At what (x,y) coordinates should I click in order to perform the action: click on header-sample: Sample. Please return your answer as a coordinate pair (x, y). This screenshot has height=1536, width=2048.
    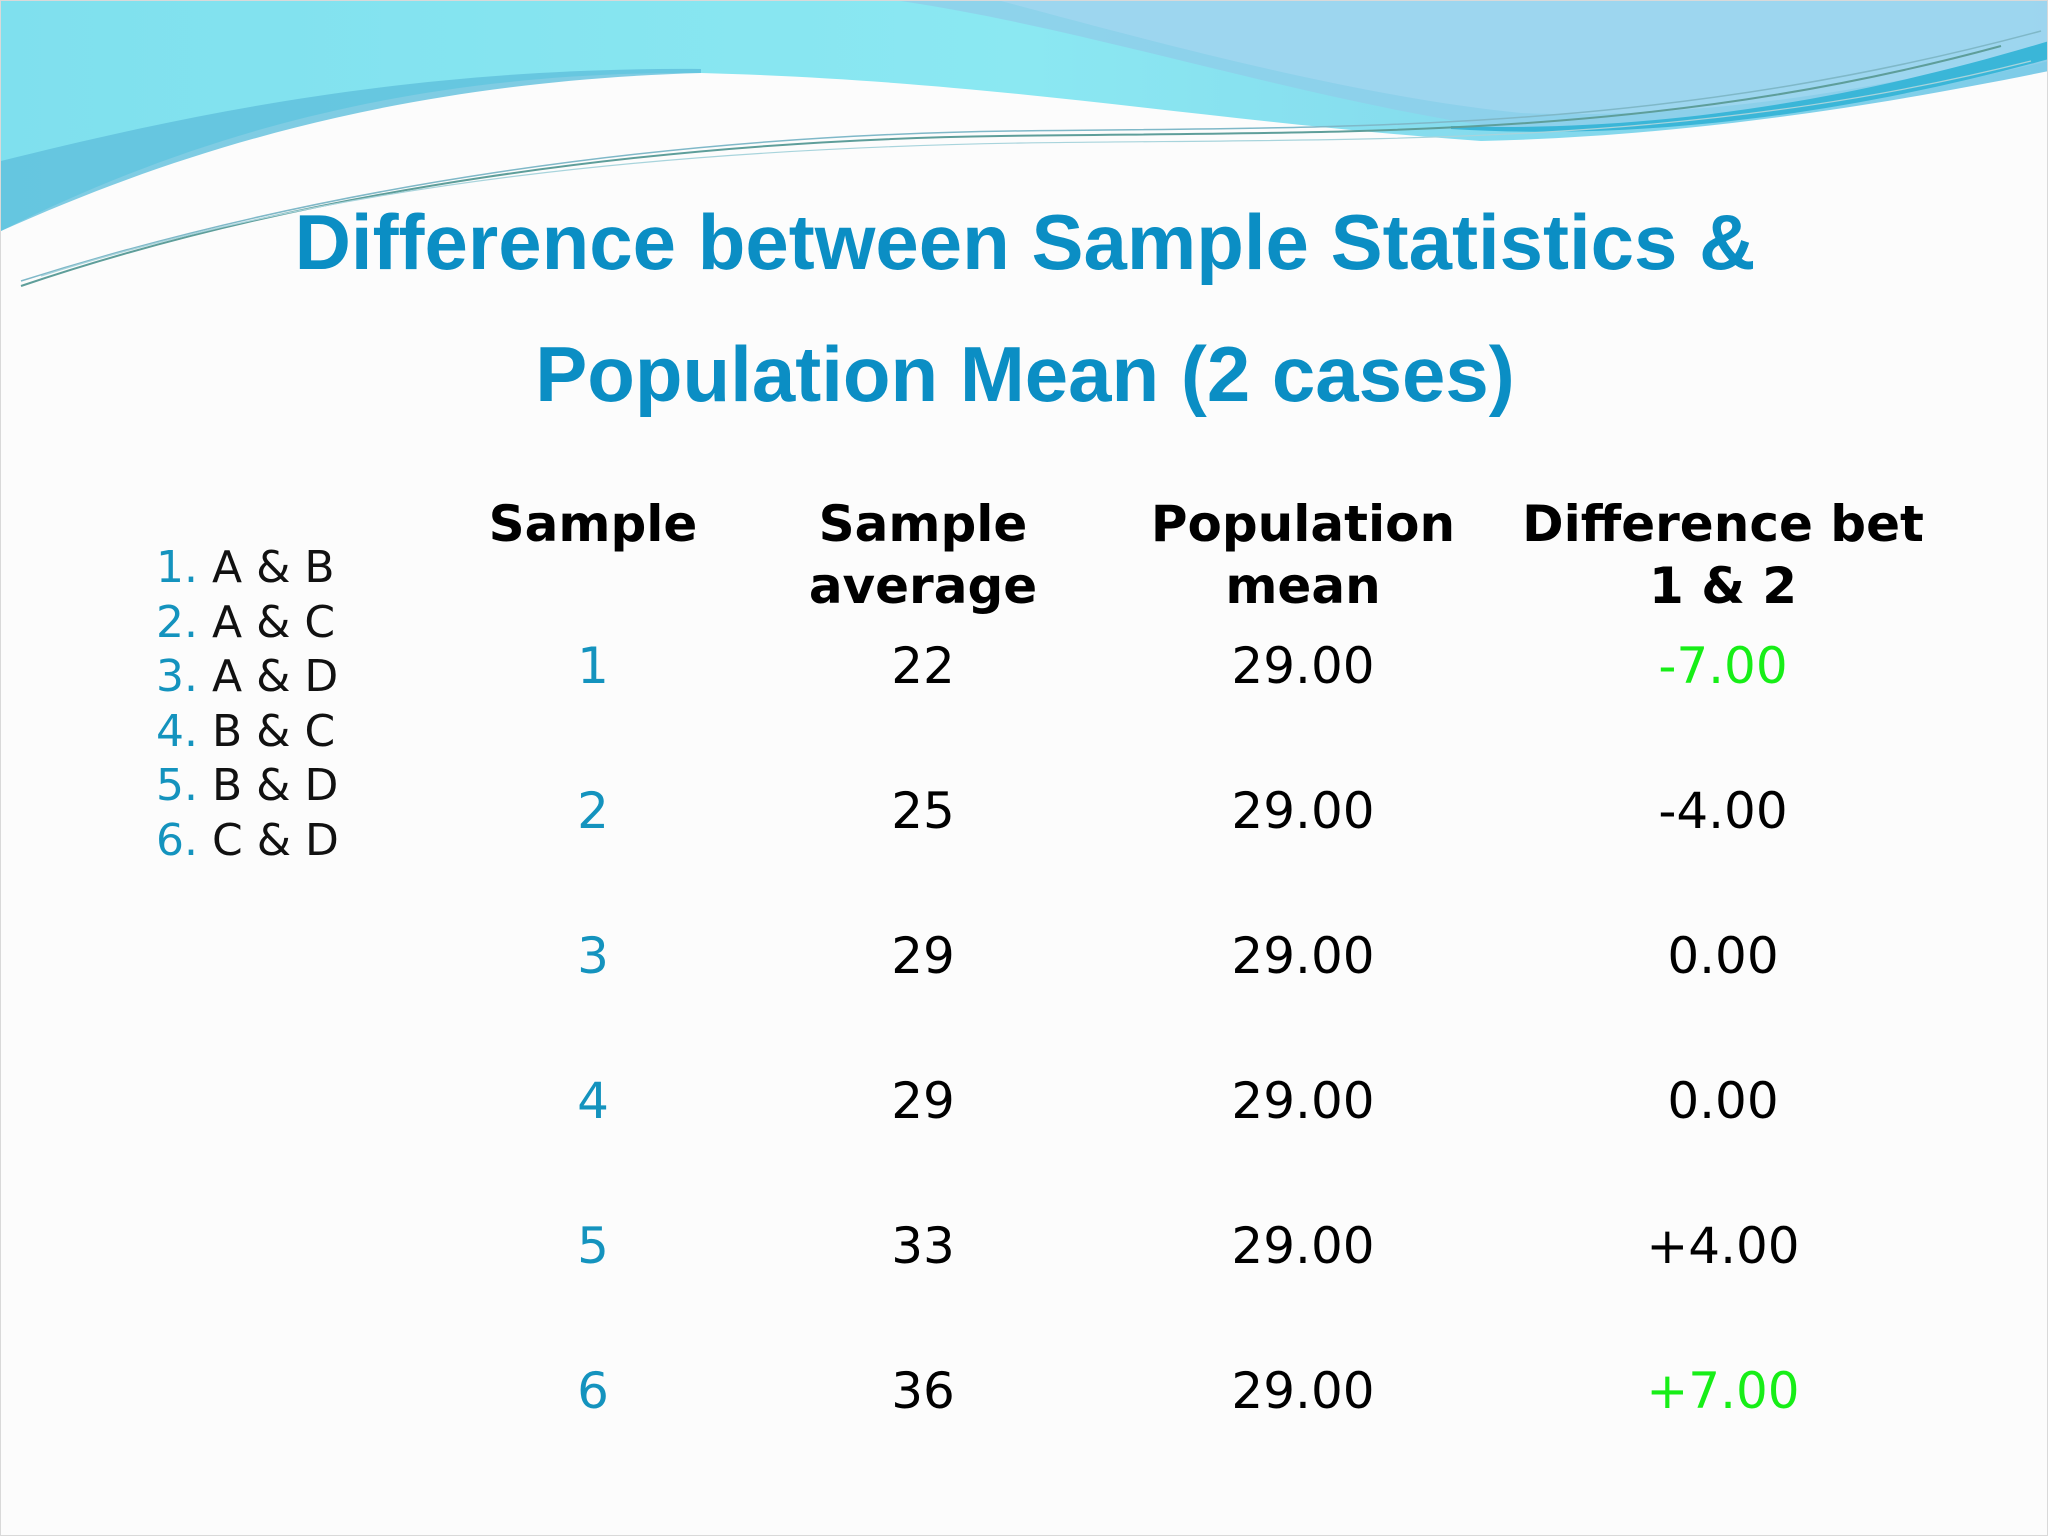
    Looking at the image, I should click on (593, 524).